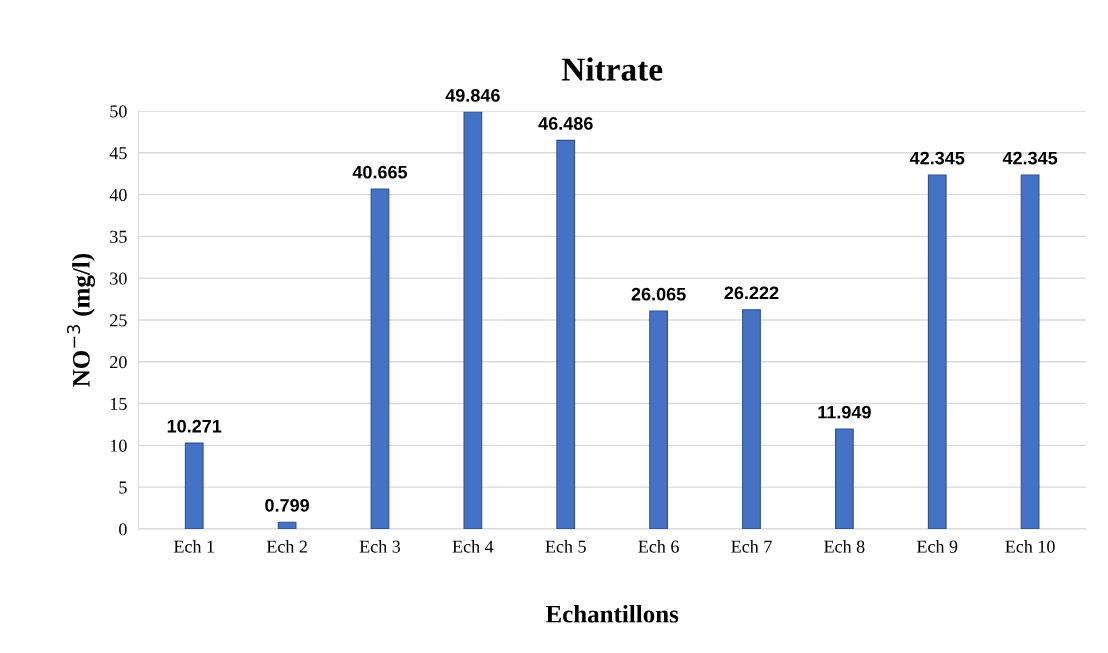  I want to click on x-tick-label: Ech 1, so click(193, 546).